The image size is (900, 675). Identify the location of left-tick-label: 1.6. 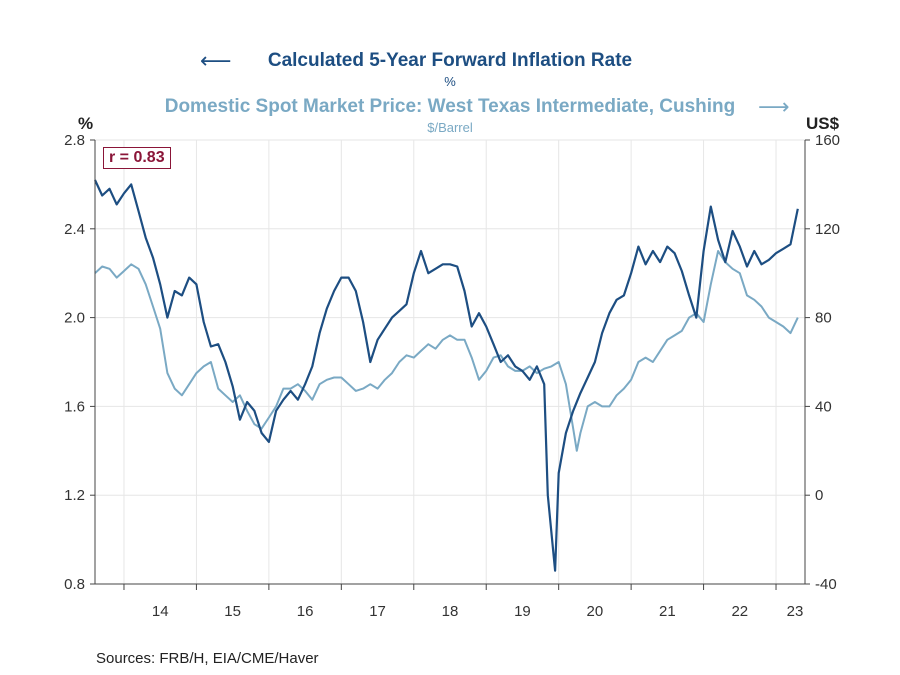
(74, 406).